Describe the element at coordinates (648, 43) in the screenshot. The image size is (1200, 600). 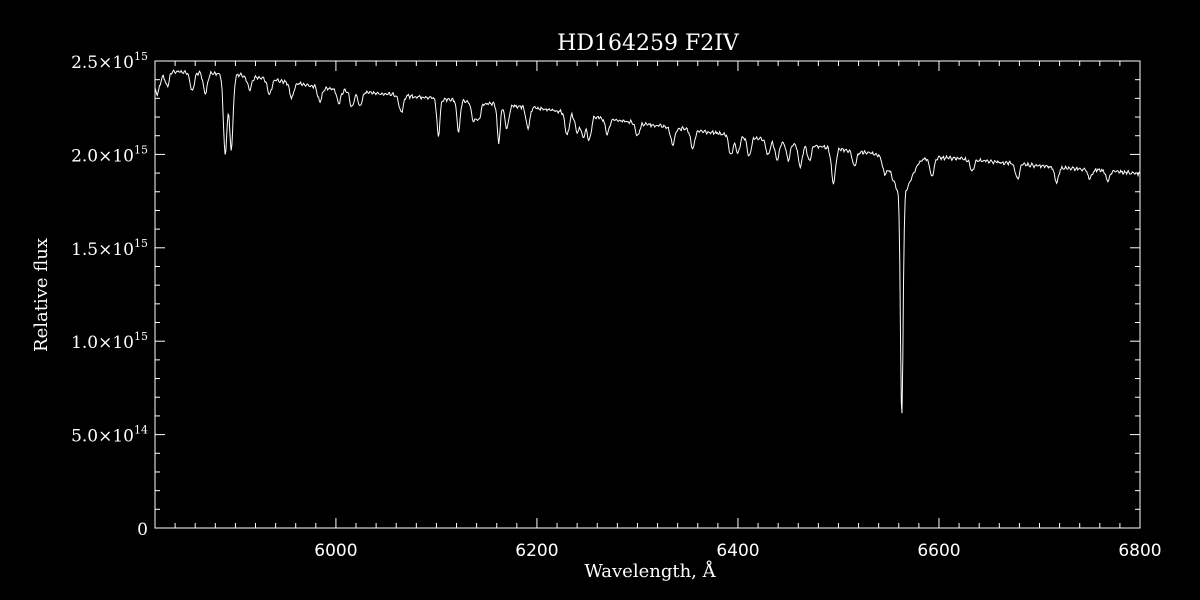
I see `chart-title: HD164259 F2IV` at that location.